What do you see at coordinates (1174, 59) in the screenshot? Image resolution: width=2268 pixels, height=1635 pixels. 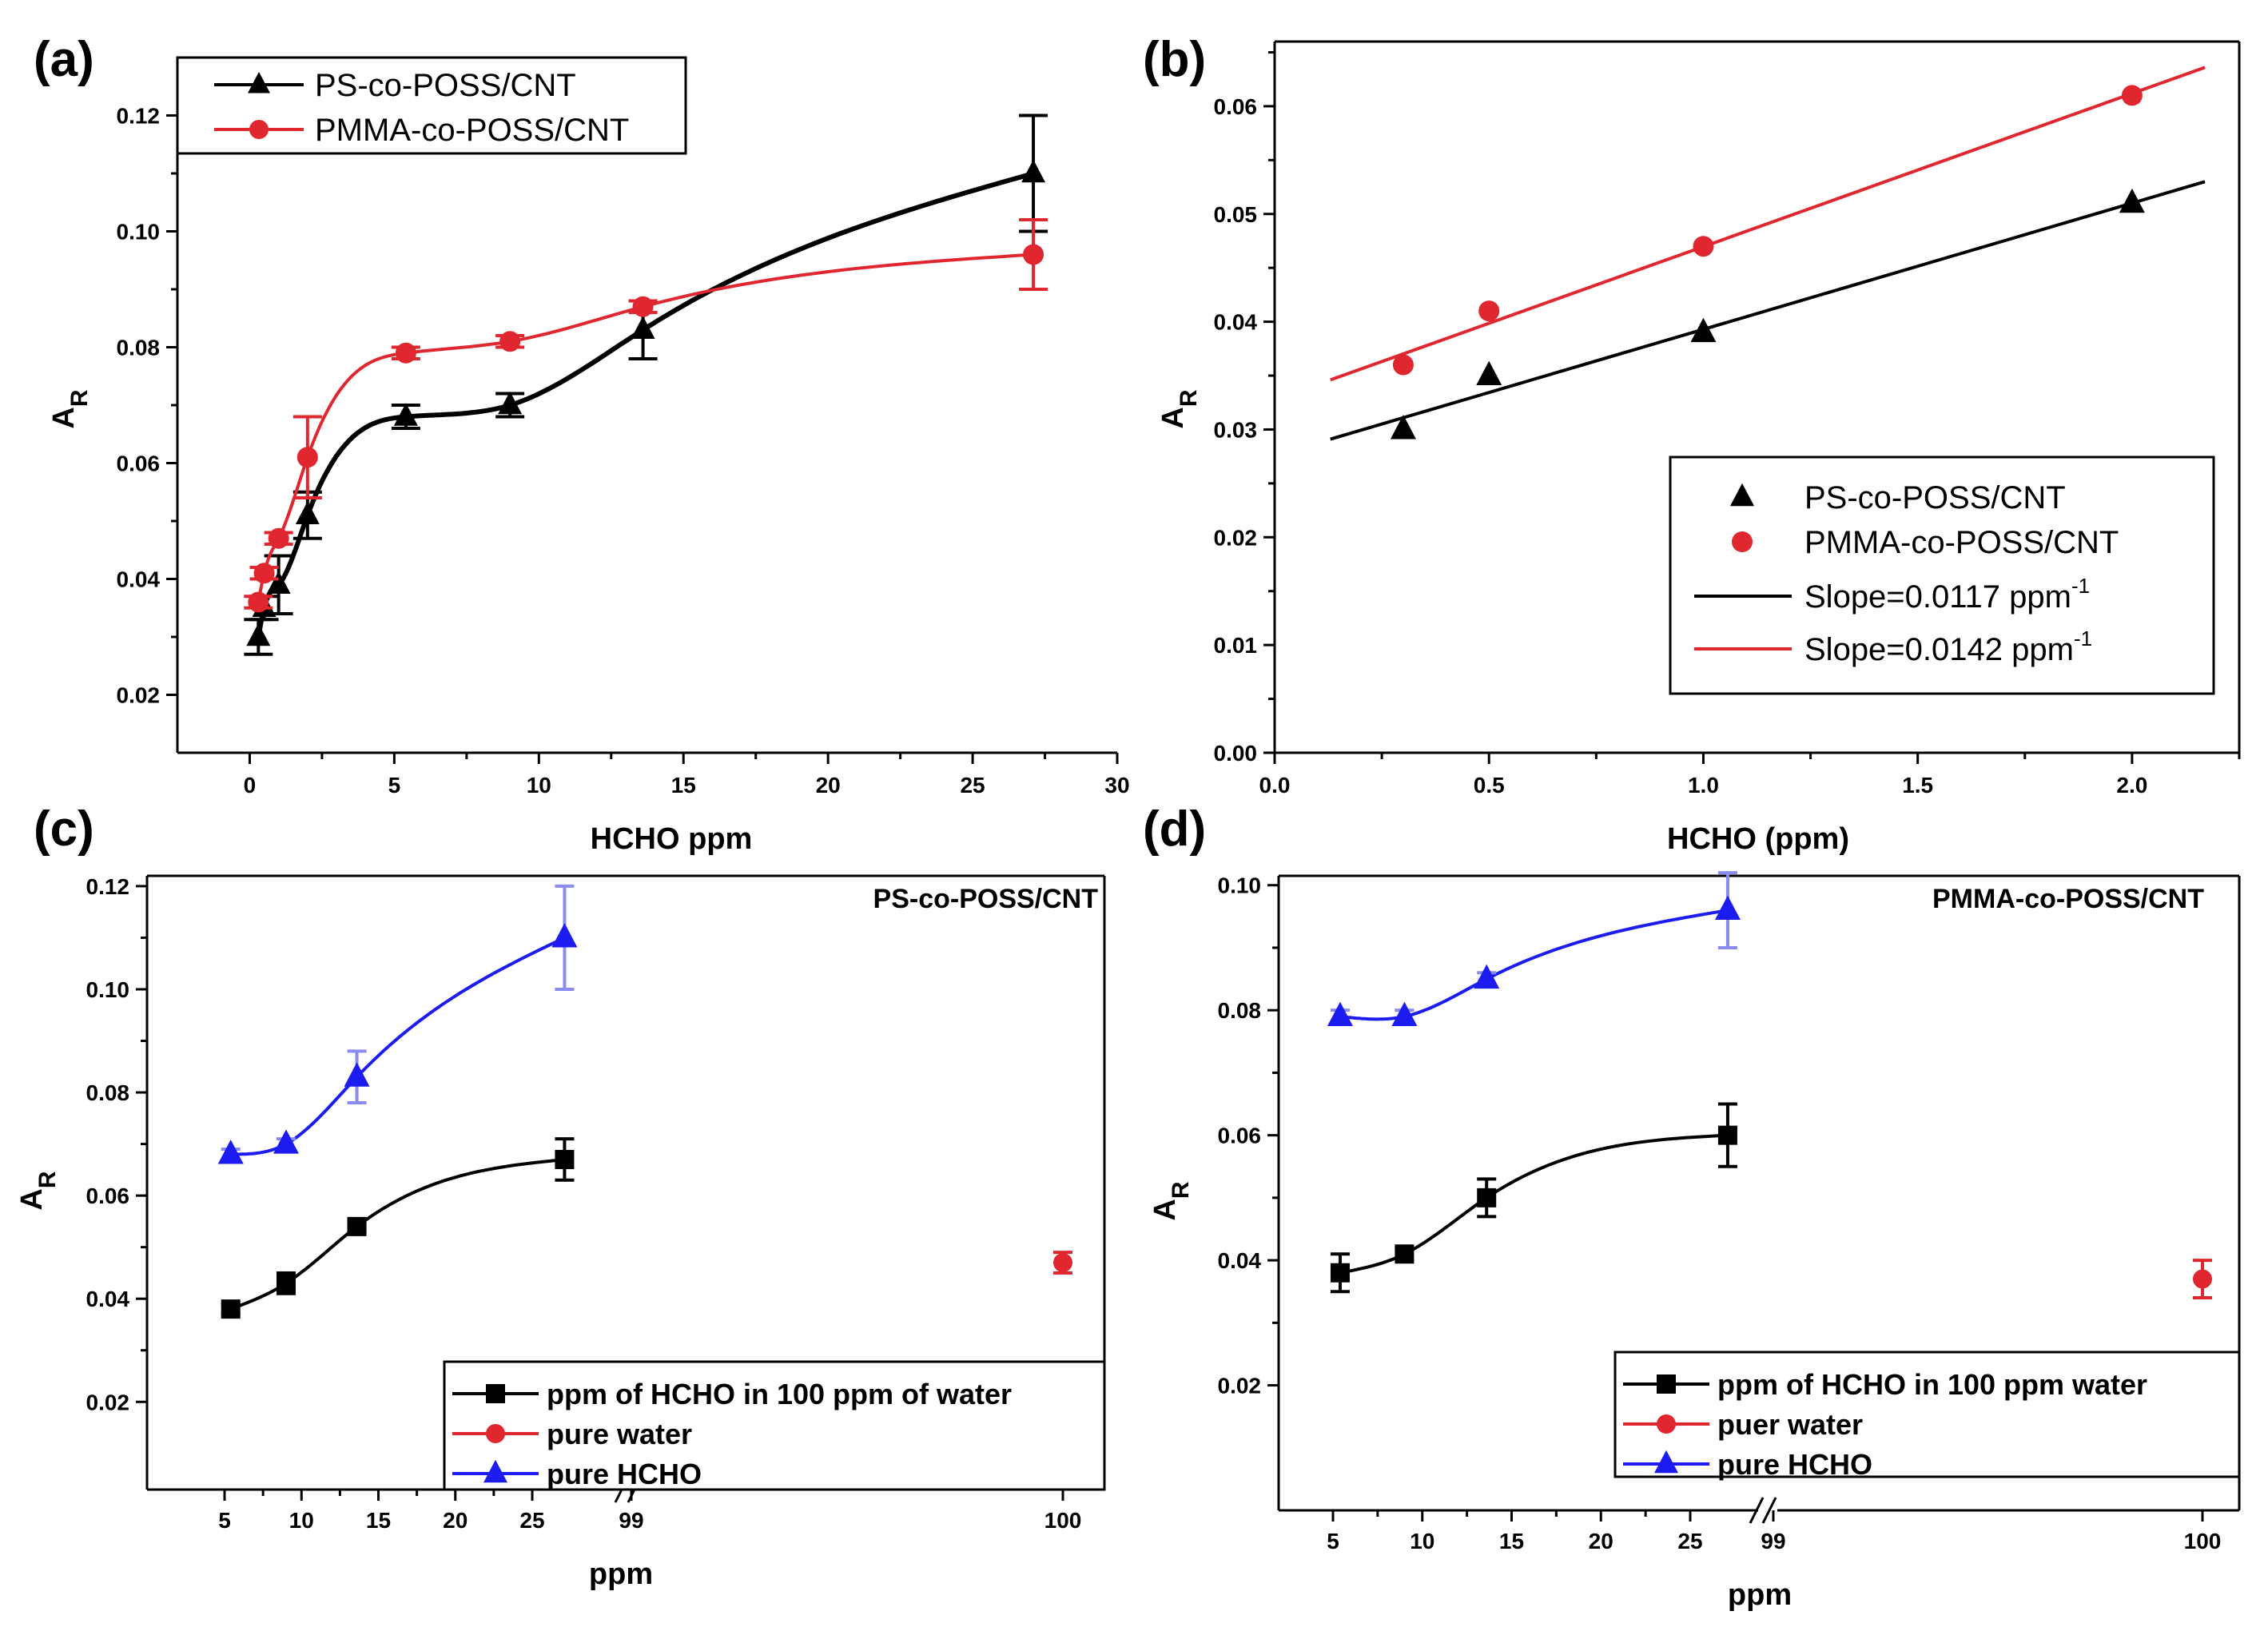 I see `panel-b-label: (b)` at bounding box center [1174, 59].